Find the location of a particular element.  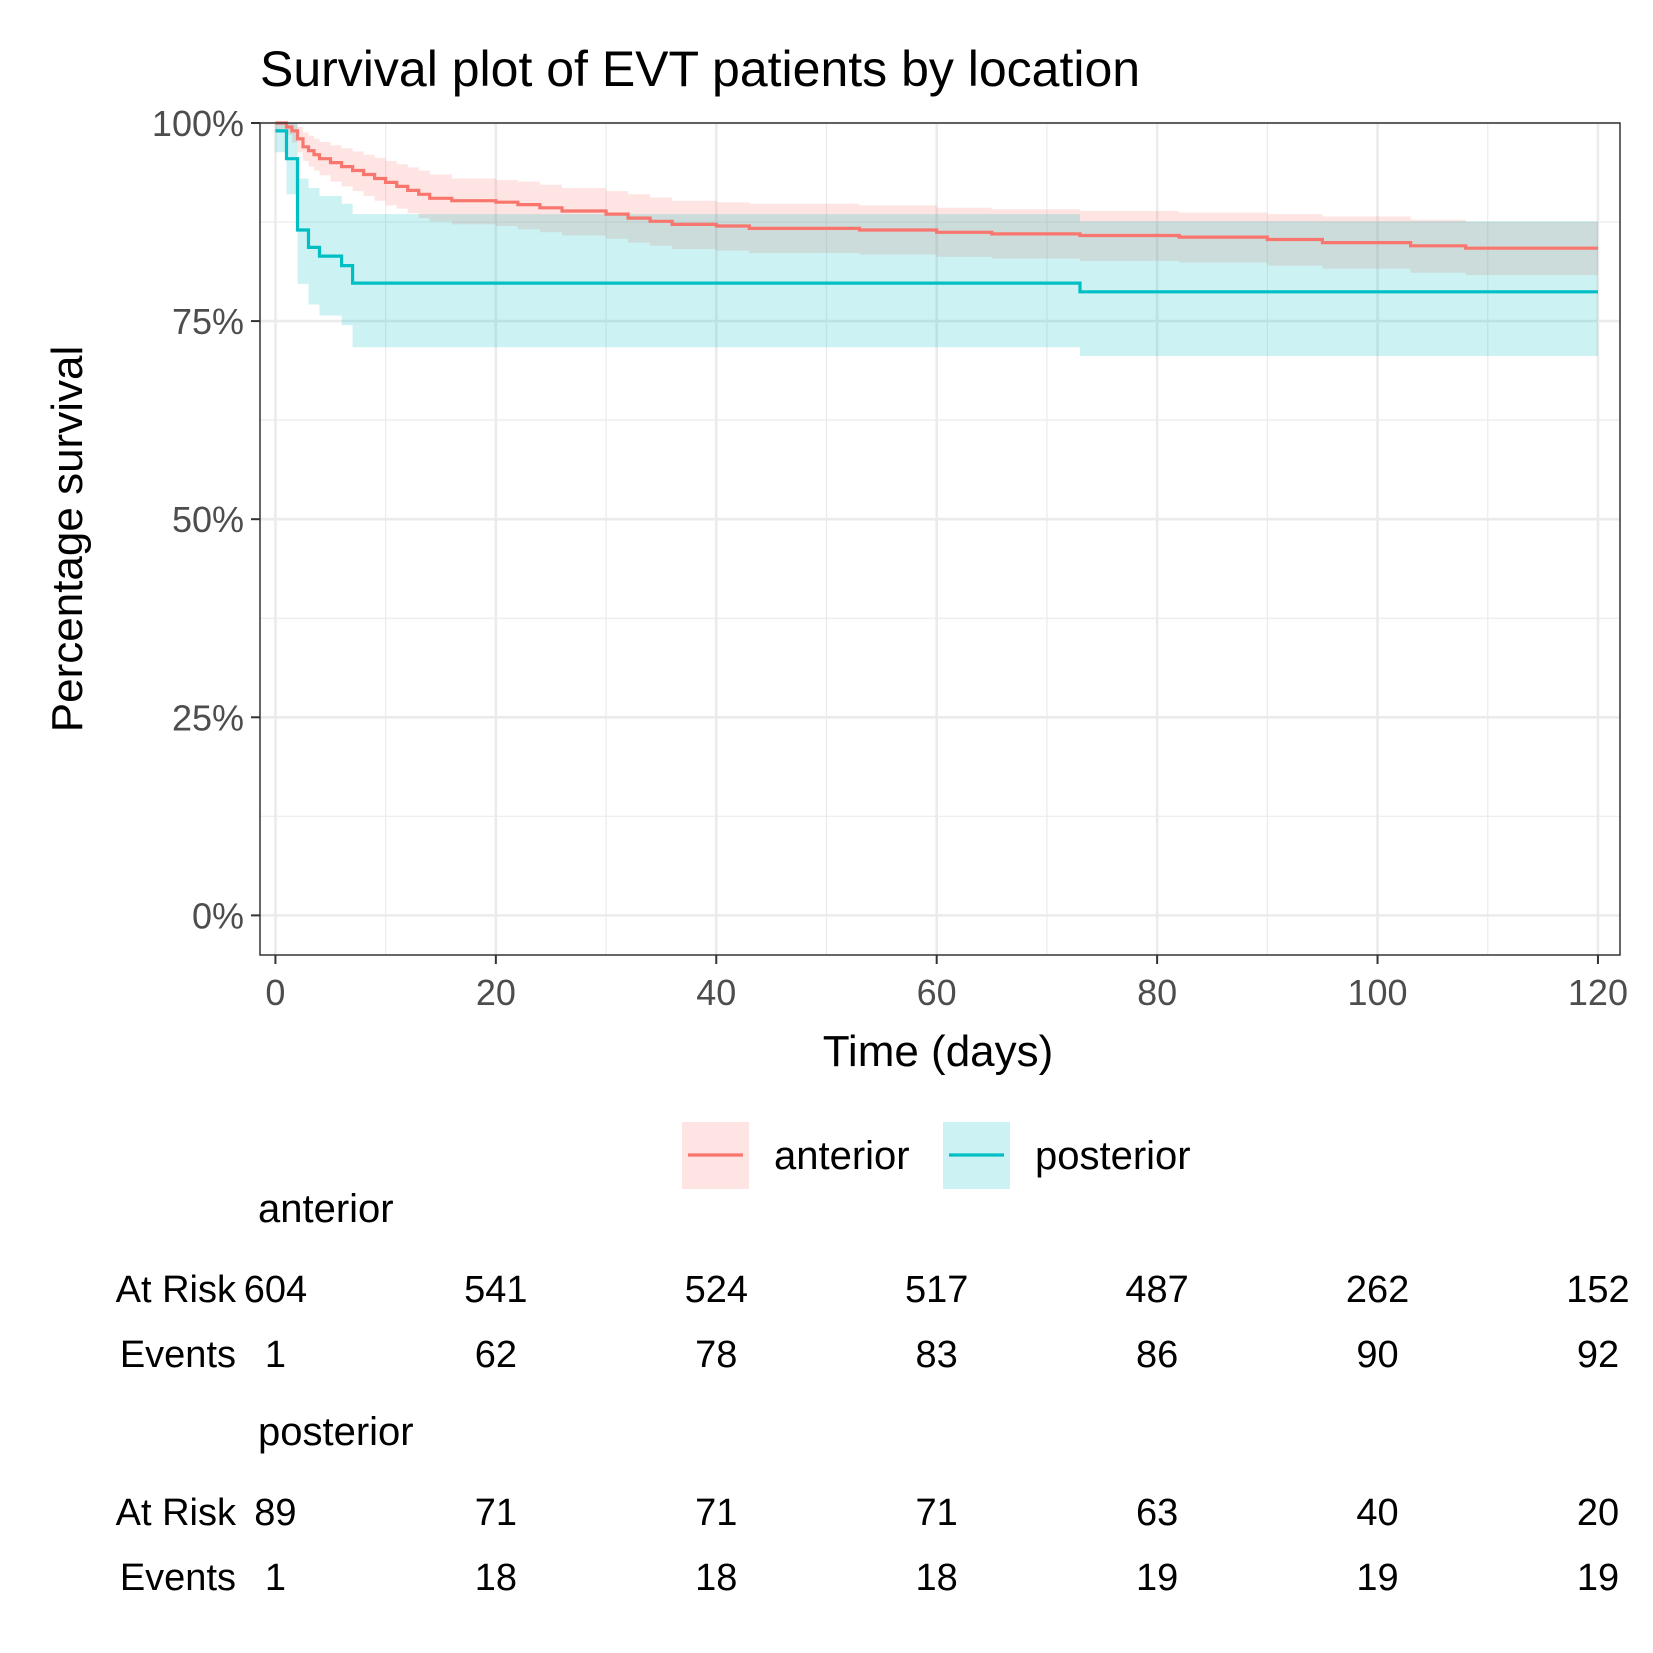

risk-table-cell: 541 is located at coordinates (495, 1290).